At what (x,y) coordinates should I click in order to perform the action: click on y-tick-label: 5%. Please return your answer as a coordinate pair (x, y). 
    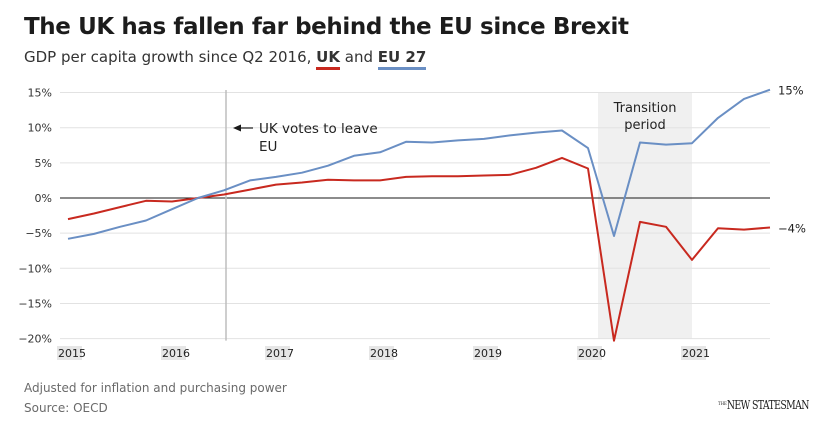
    Looking at the image, I should click on (43, 163).